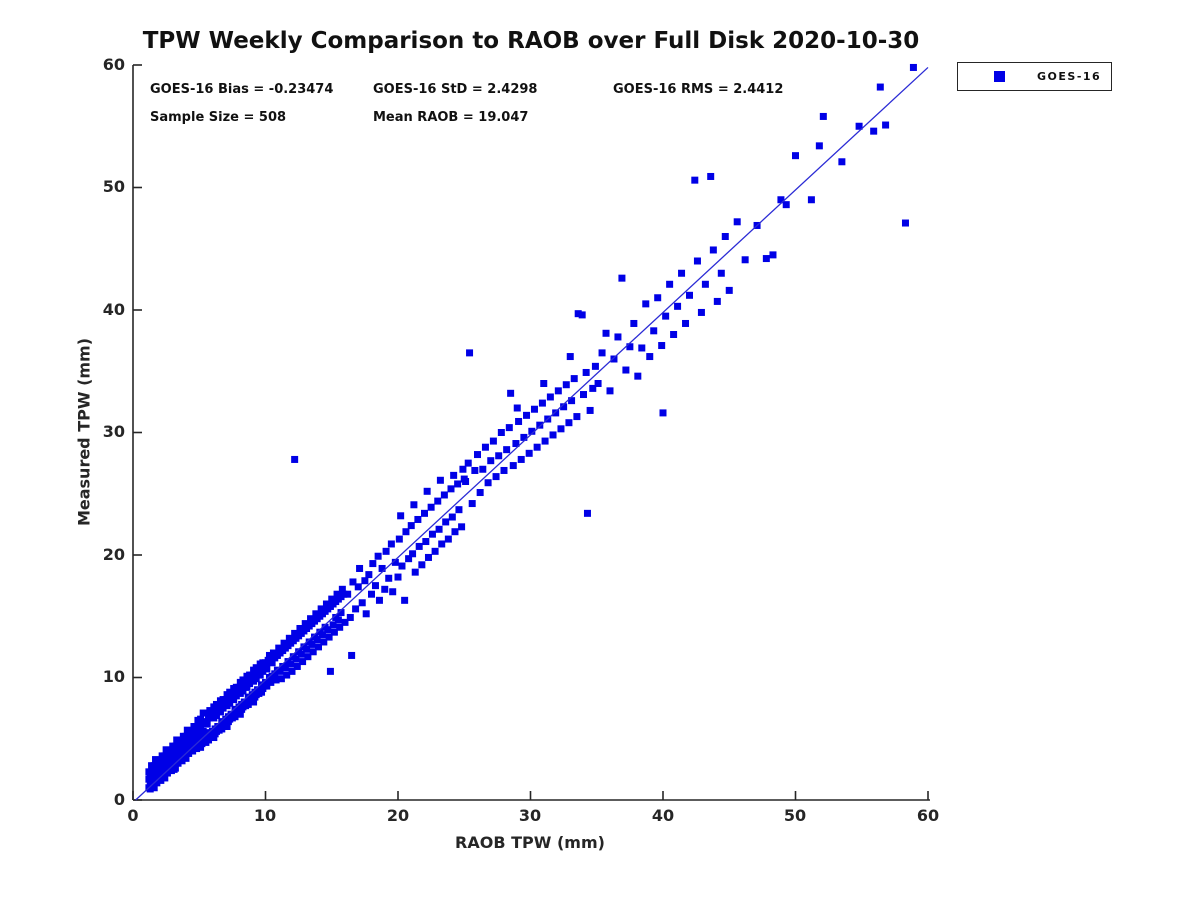 The width and height of the screenshot is (1200, 900). I want to click on x-axis-label: RAOB TPW (mm), so click(530, 842).